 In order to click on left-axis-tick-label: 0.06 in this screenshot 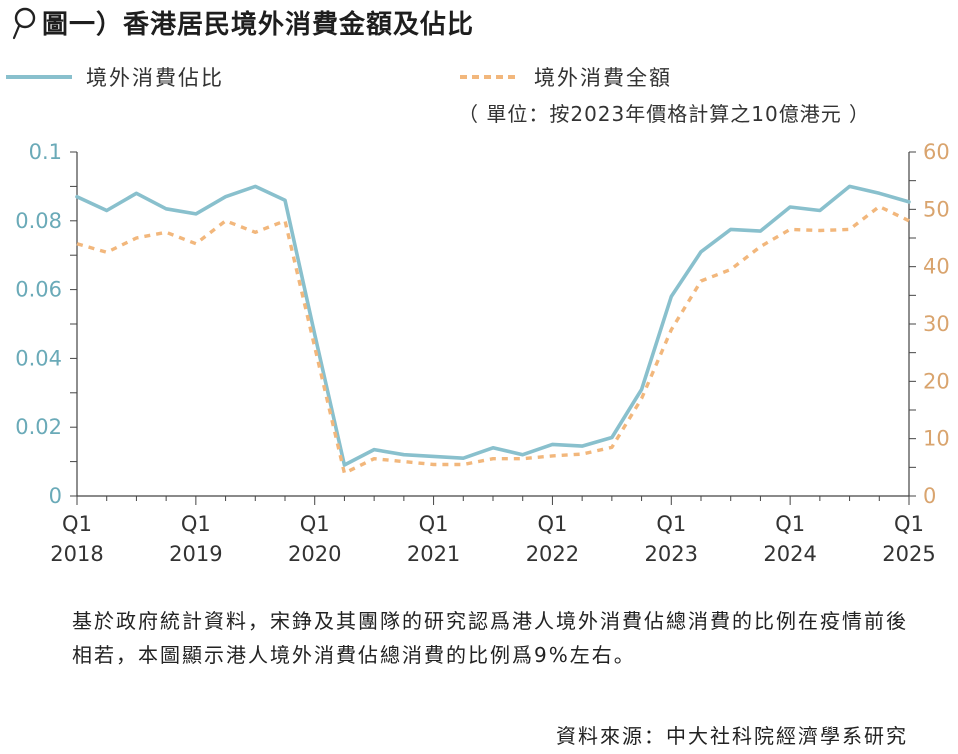, I will do `click(38, 290)`.